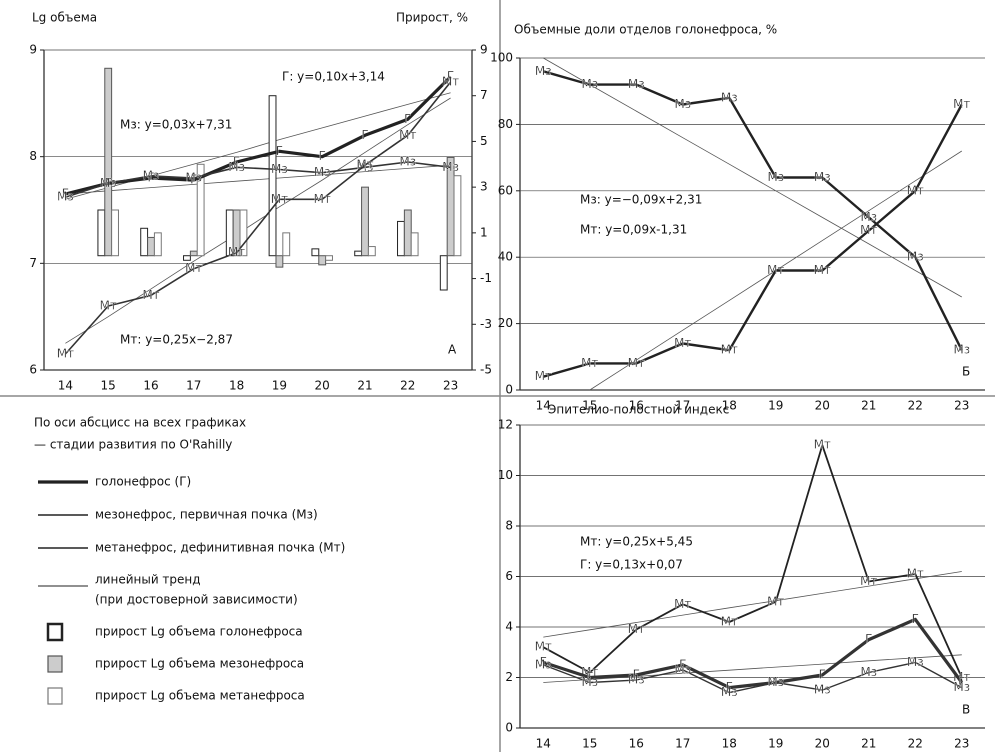 The width and height of the screenshot is (995, 752). I want to click on y2-tick-label: 1, so click(484, 232).